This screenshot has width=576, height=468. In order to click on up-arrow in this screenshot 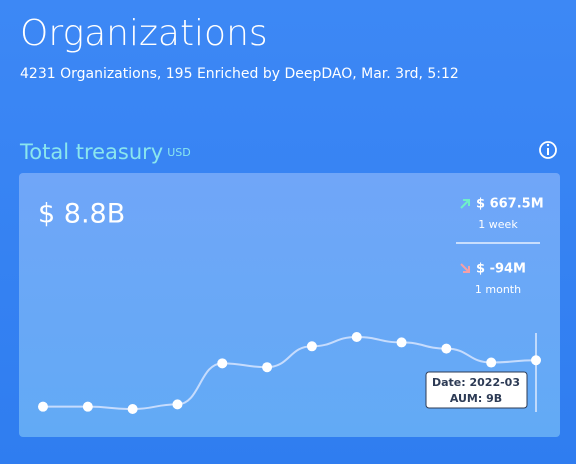, I will do `click(465, 204)`.